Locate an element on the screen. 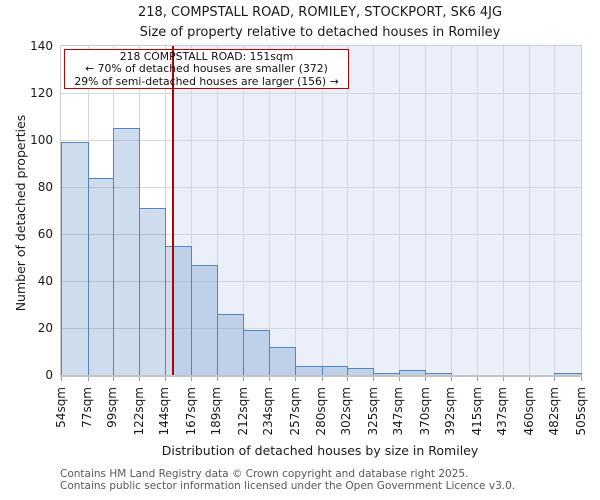 The width and height of the screenshot is (600, 500). annotation-box is located at coordinates (206, 69).